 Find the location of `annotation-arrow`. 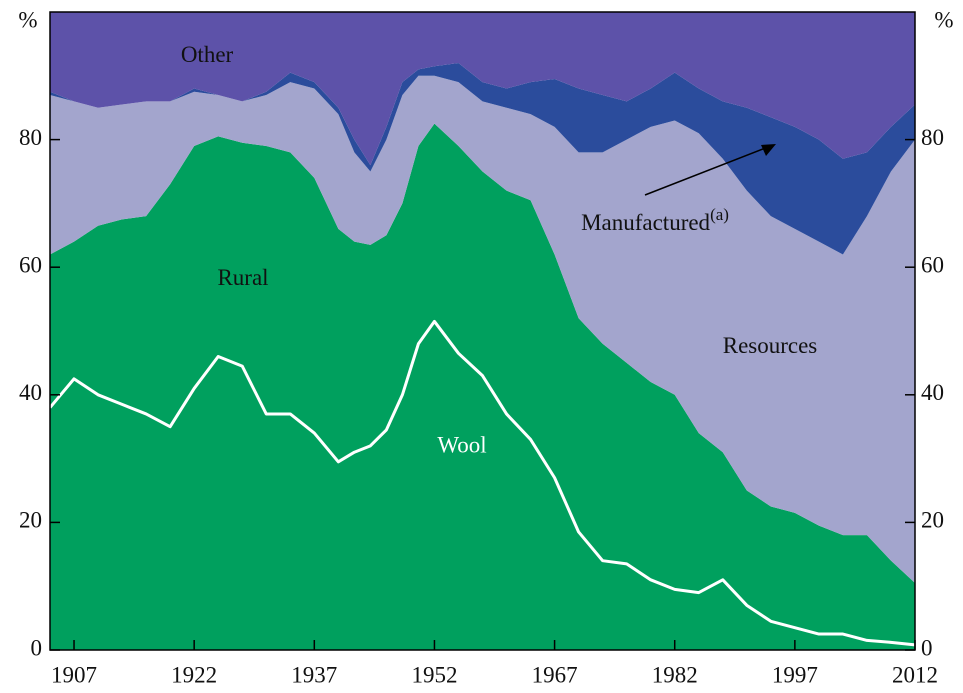

annotation-arrow is located at coordinates (706, 171).